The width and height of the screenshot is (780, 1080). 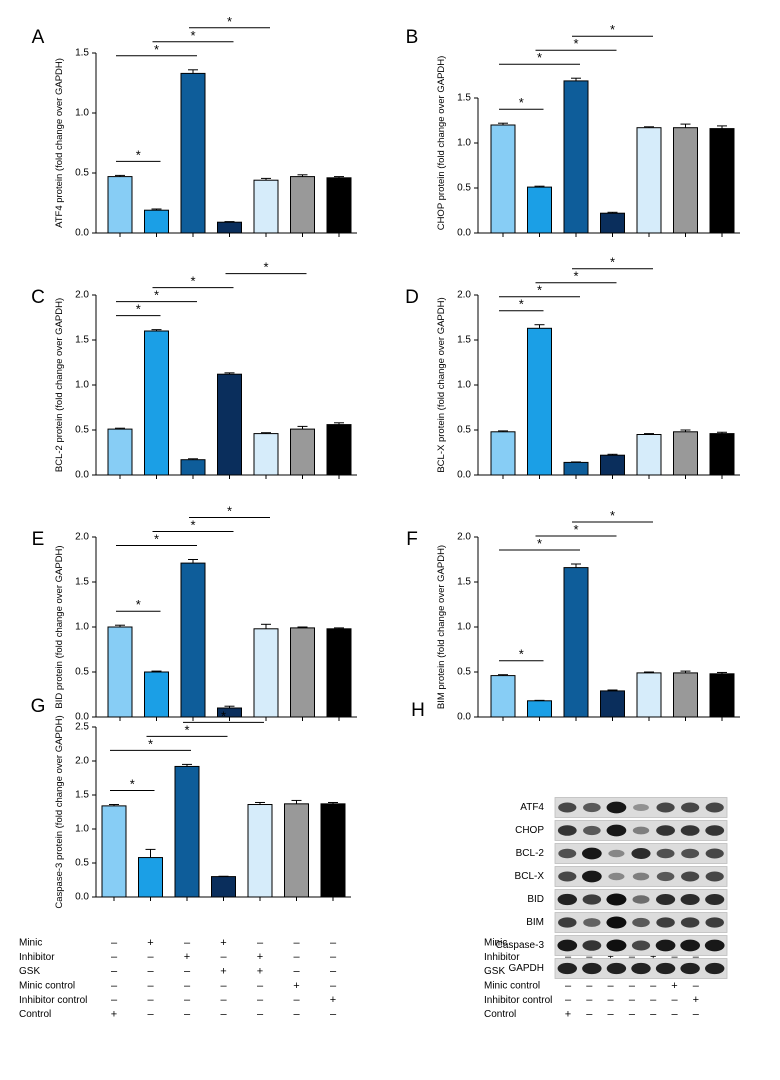 I want to click on y-tick-label: 0.0, so click(x=82, y=897).